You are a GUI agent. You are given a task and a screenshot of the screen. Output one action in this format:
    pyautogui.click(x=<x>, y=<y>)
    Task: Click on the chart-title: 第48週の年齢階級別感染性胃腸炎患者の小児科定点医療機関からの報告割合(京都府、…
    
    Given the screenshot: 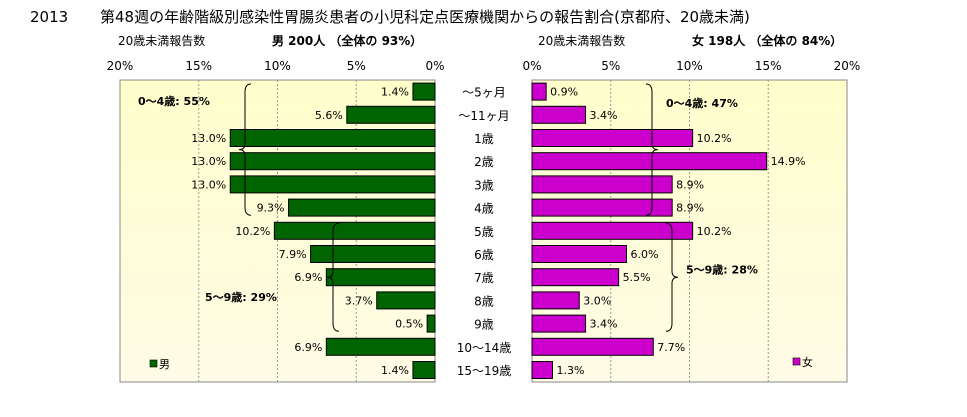 What is the action you would take?
    pyautogui.click(x=425, y=17)
    